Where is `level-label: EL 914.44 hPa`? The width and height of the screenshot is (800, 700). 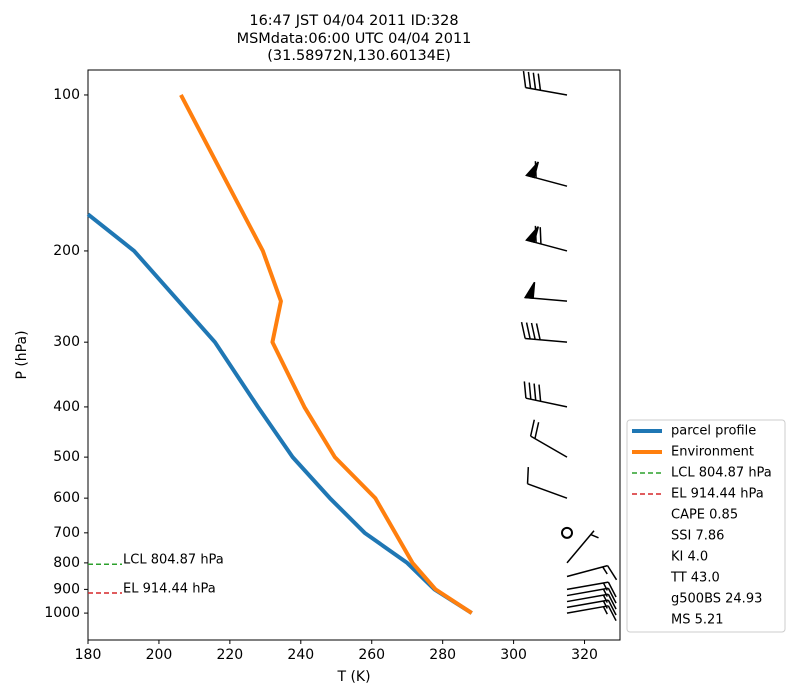
level-label: EL 914.44 hPa is located at coordinates (169, 588).